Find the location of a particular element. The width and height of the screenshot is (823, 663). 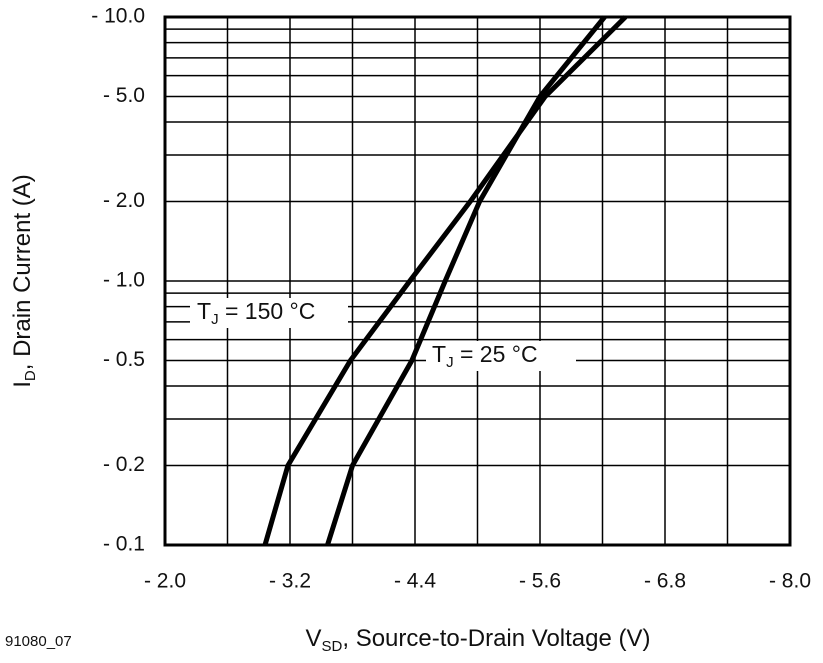

subscript: SD is located at coordinates (332, 646).